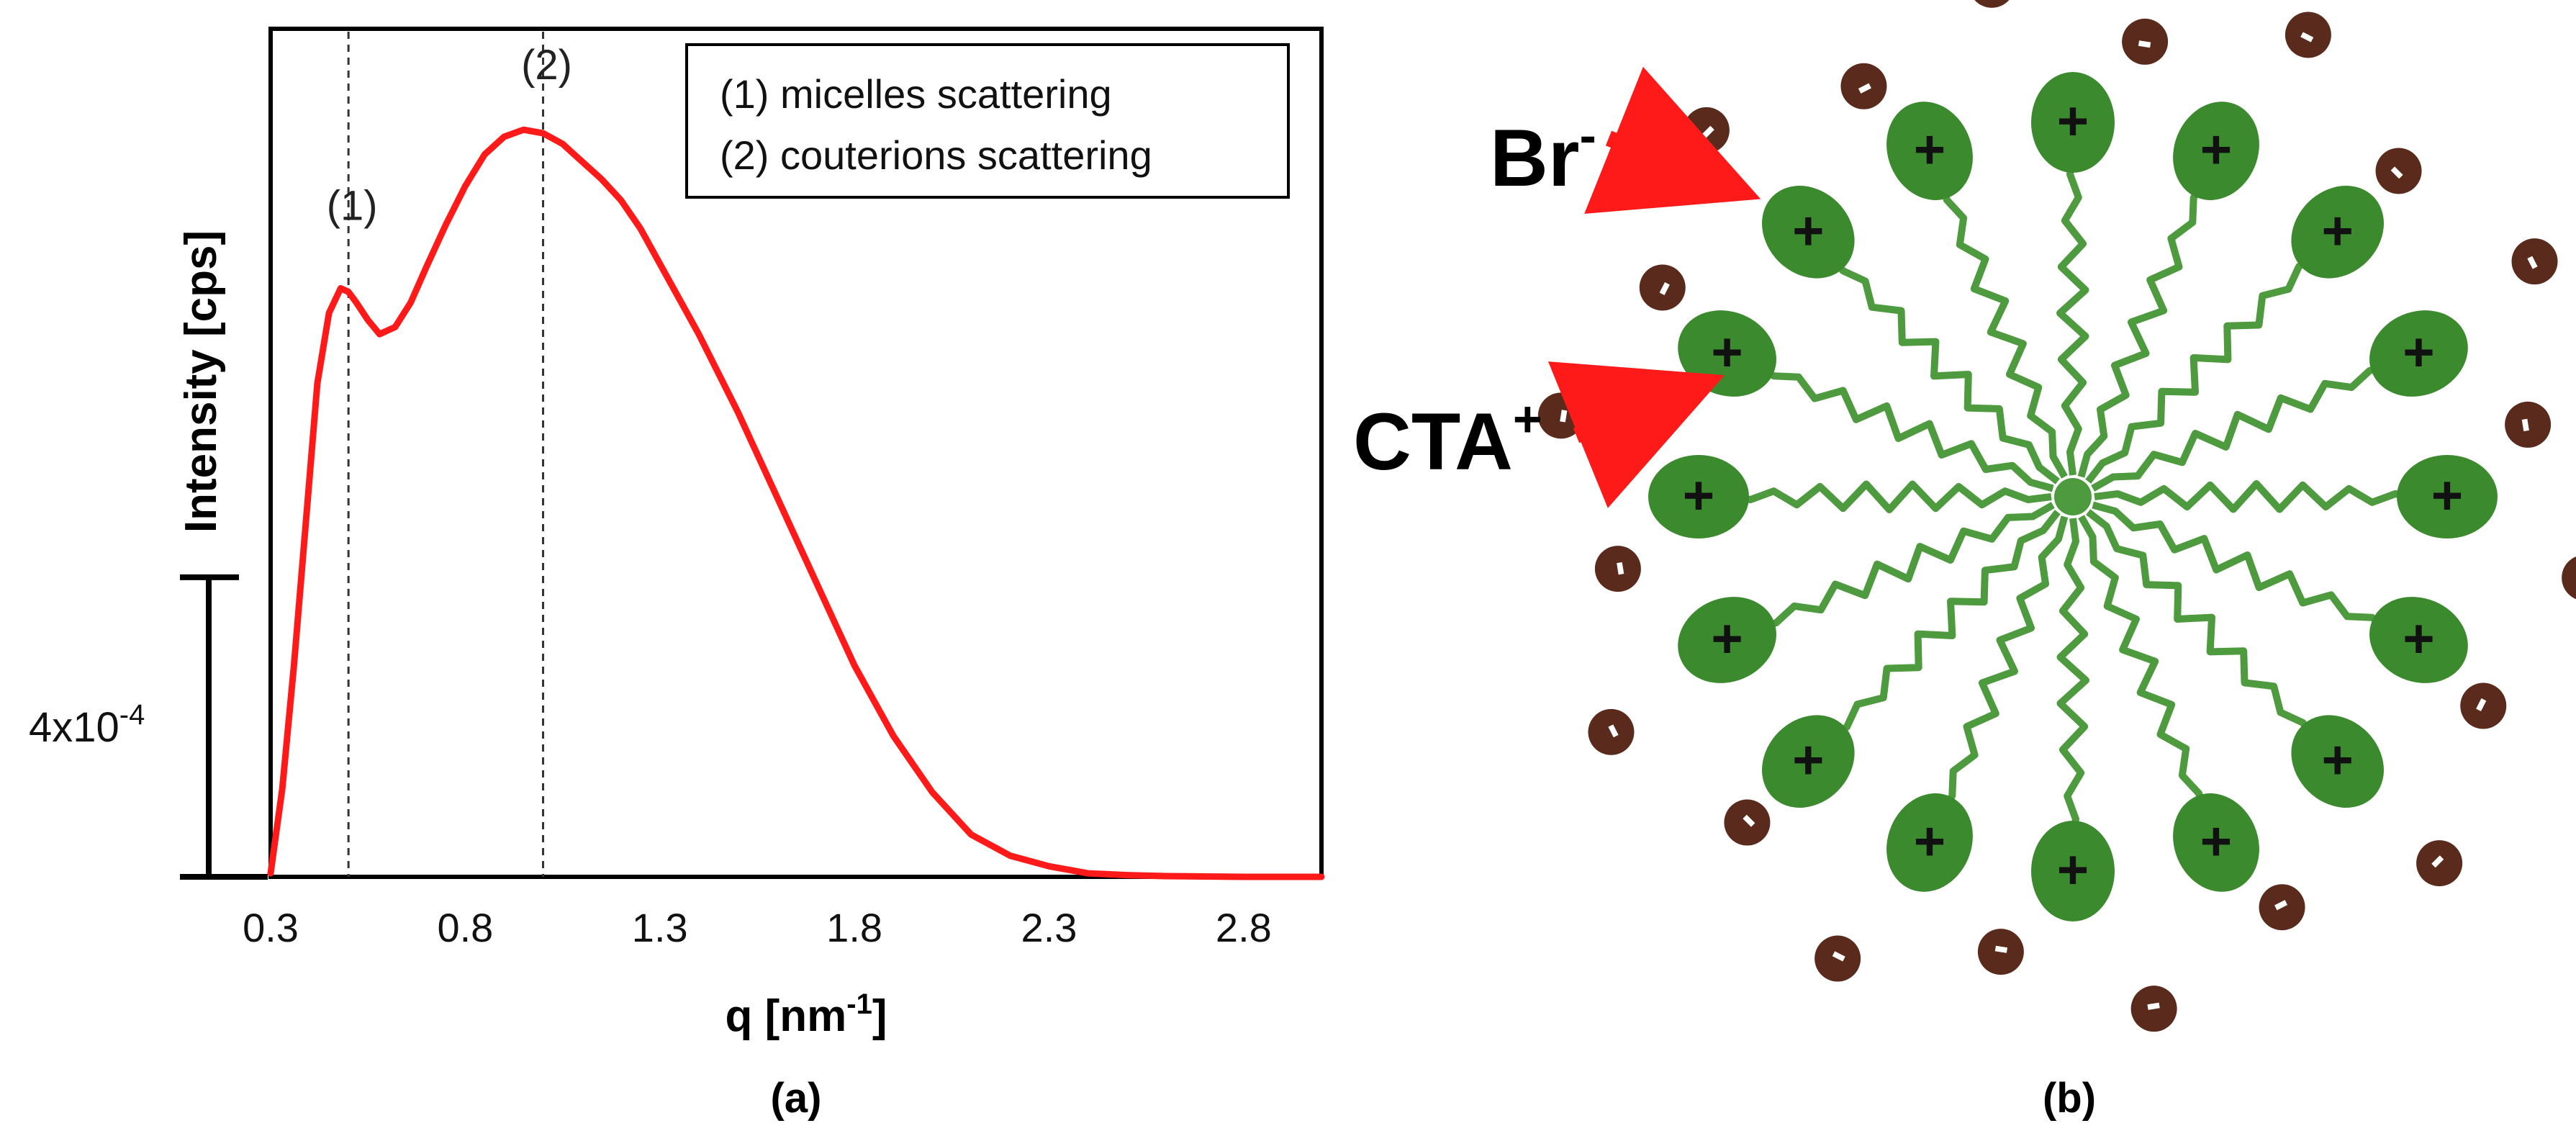 The width and height of the screenshot is (2576, 1136). What do you see at coordinates (660, 927) in the screenshot?
I see `x-tick-label: 1.3` at bounding box center [660, 927].